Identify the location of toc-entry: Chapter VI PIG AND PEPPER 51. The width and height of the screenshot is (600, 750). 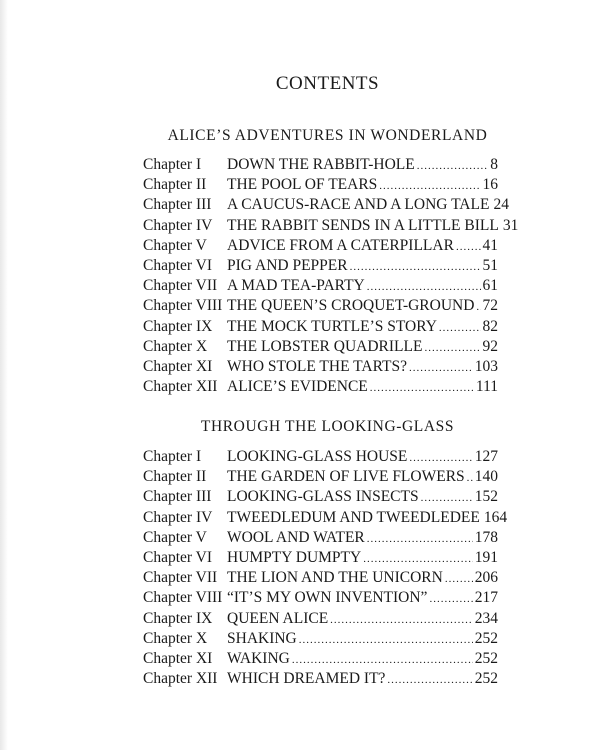
(320, 266).